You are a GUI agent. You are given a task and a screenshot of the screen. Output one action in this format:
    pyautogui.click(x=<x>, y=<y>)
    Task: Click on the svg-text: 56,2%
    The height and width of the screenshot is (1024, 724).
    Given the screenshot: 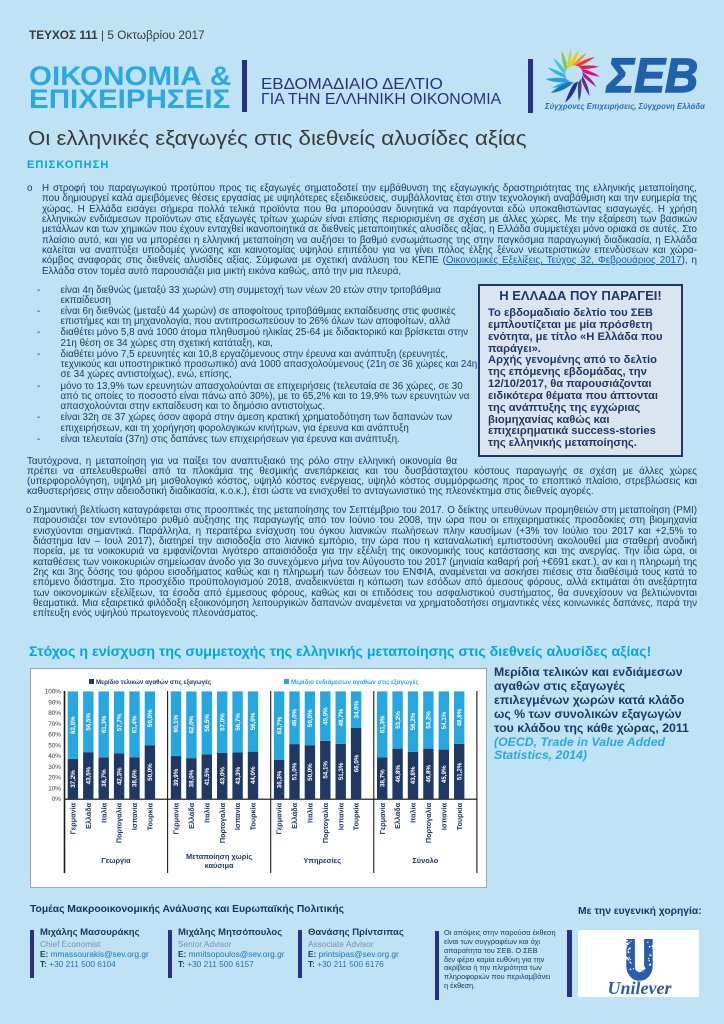 What is the action you would take?
    pyautogui.click(x=413, y=721)
    